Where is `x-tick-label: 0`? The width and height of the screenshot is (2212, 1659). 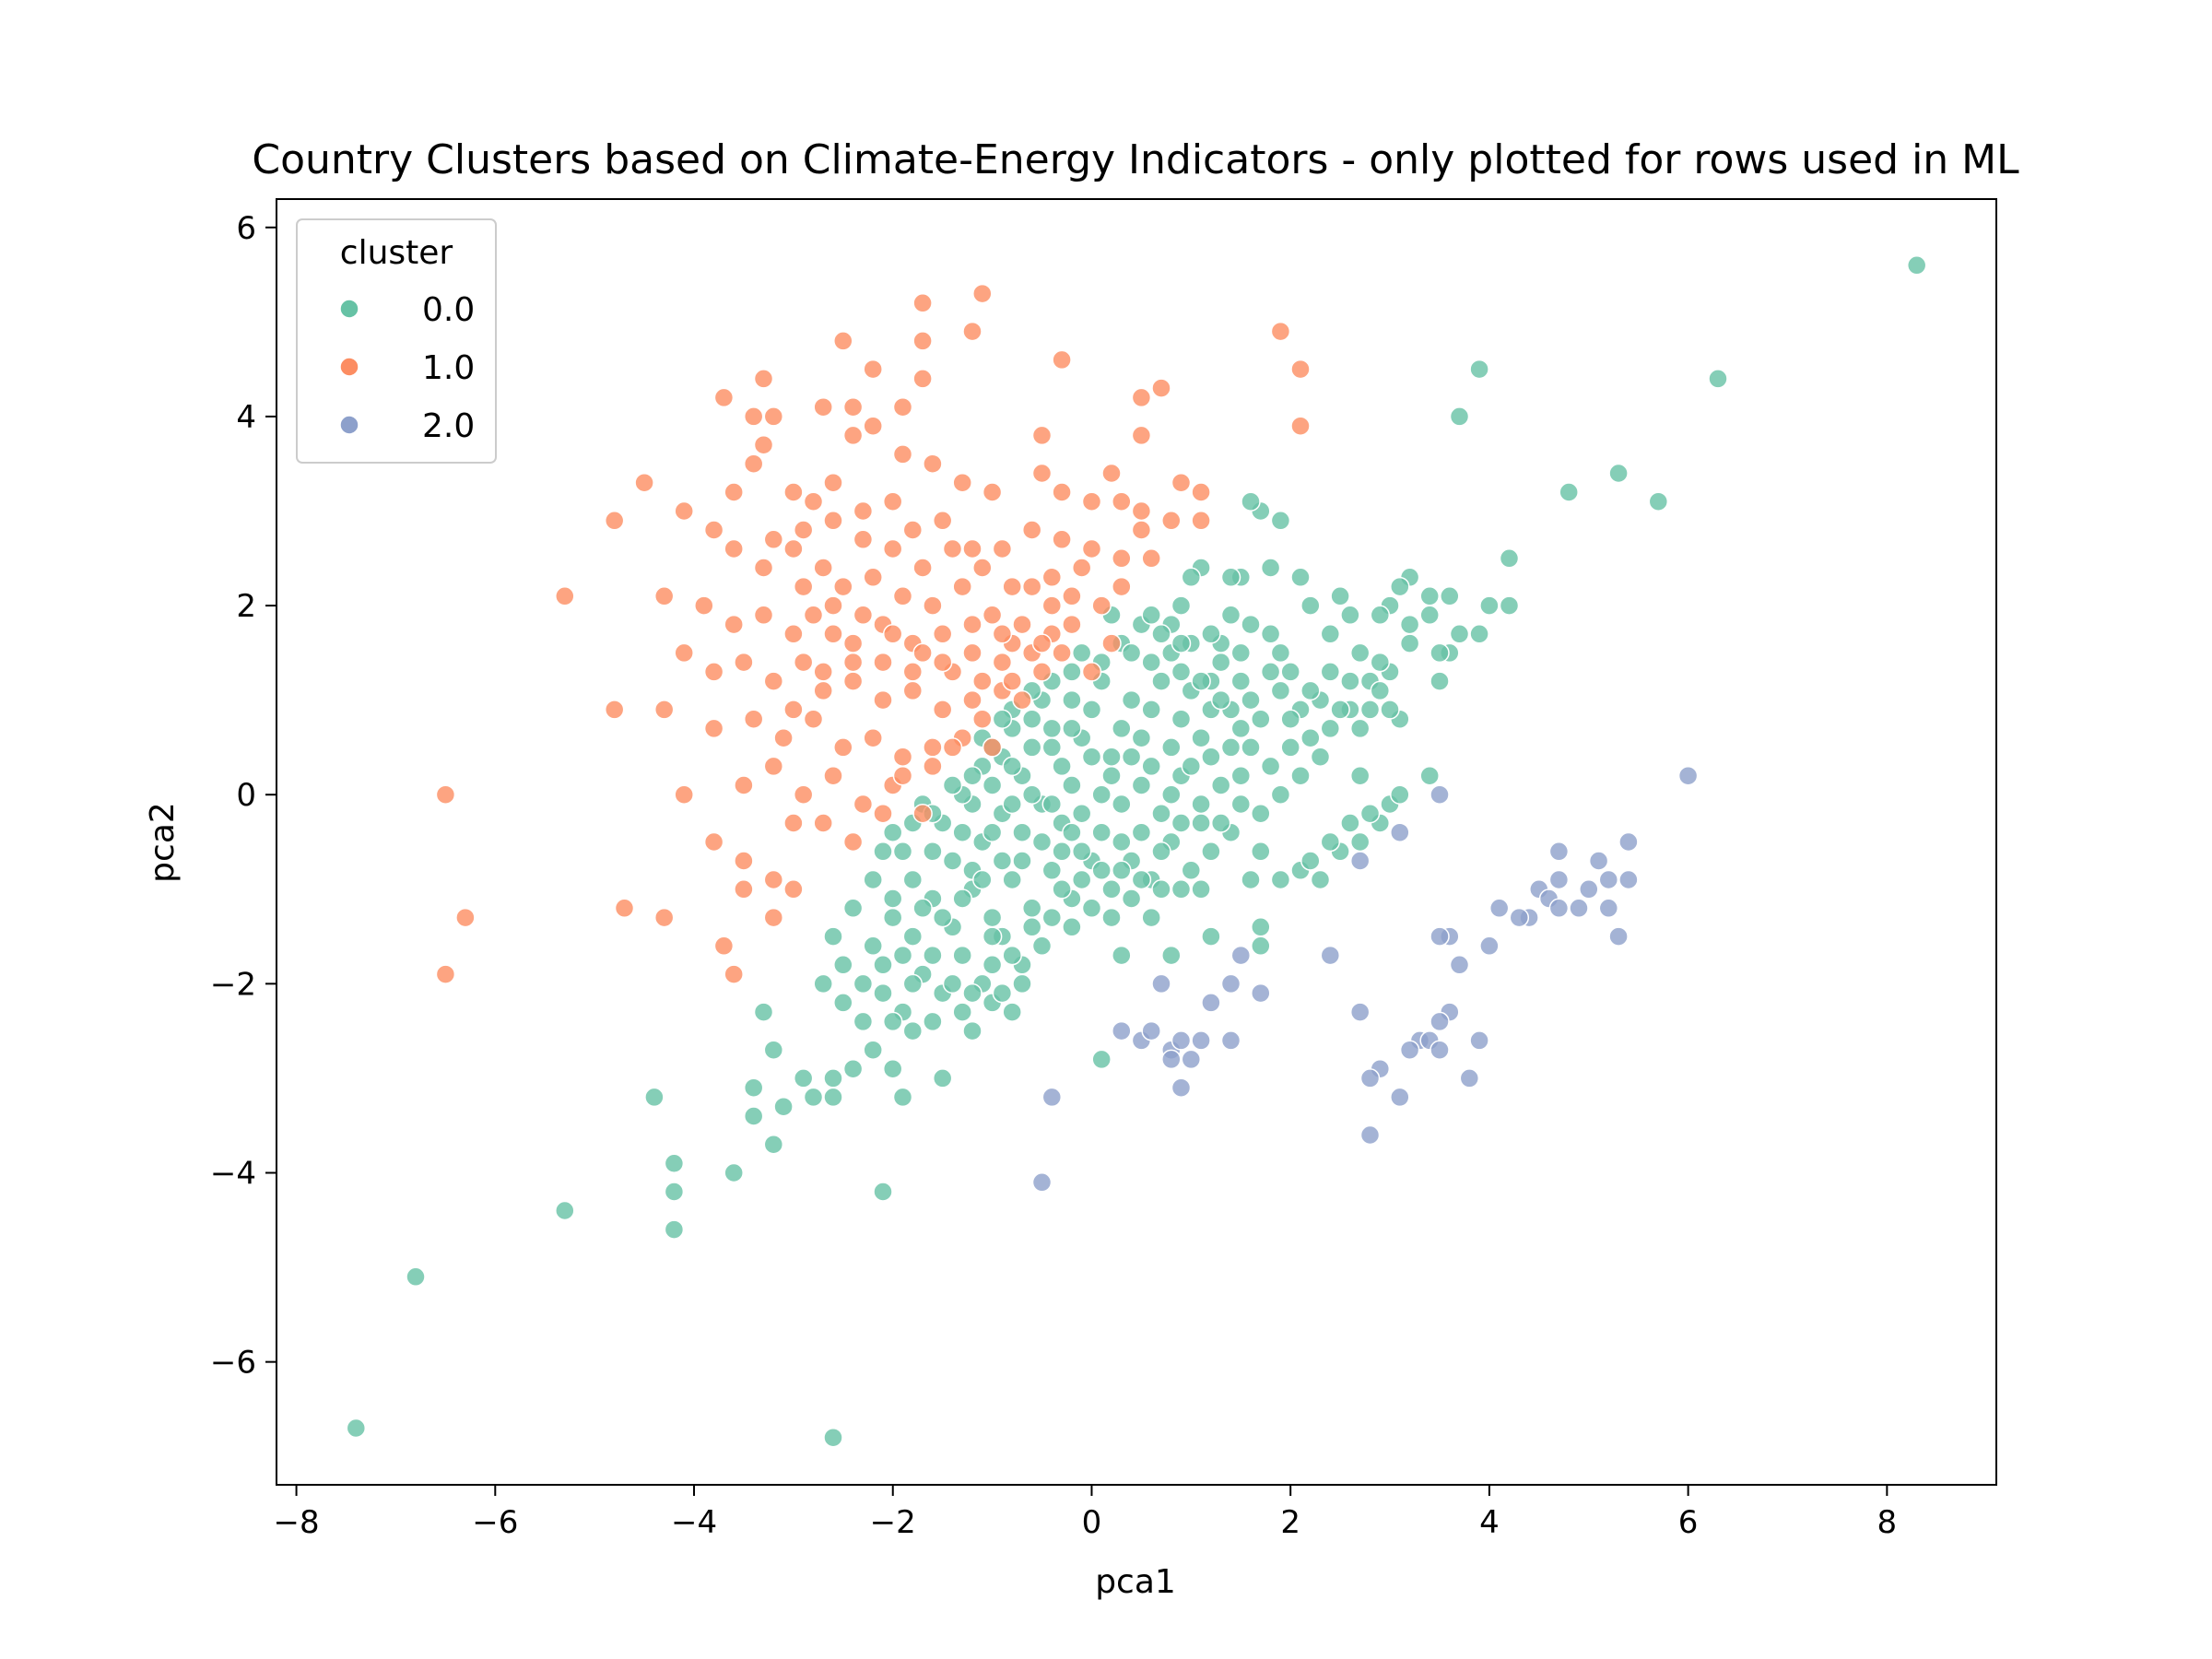 x-tick-label: 0 is located at coordinates (1092, 1522).